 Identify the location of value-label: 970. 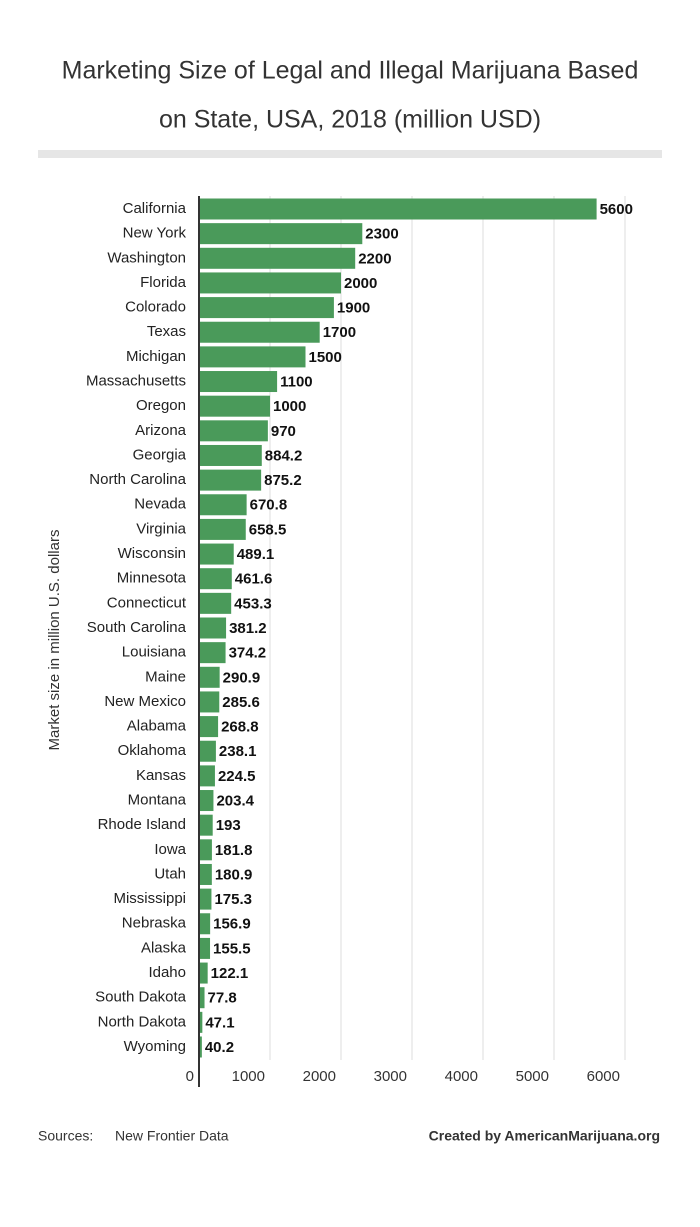
(283, 431).